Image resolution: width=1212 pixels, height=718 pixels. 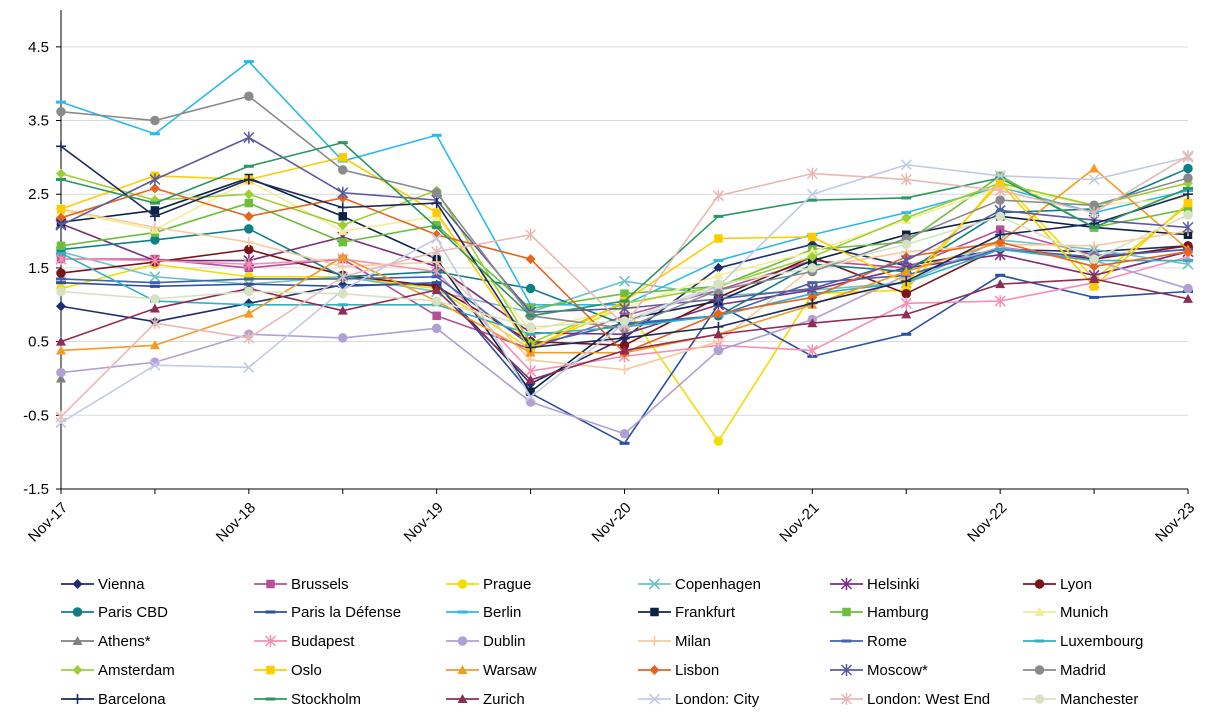 What do you see at coordinates (488, 584) in the screenshot?
I see `legend-item: Prague` at bounding box center [488, 584].